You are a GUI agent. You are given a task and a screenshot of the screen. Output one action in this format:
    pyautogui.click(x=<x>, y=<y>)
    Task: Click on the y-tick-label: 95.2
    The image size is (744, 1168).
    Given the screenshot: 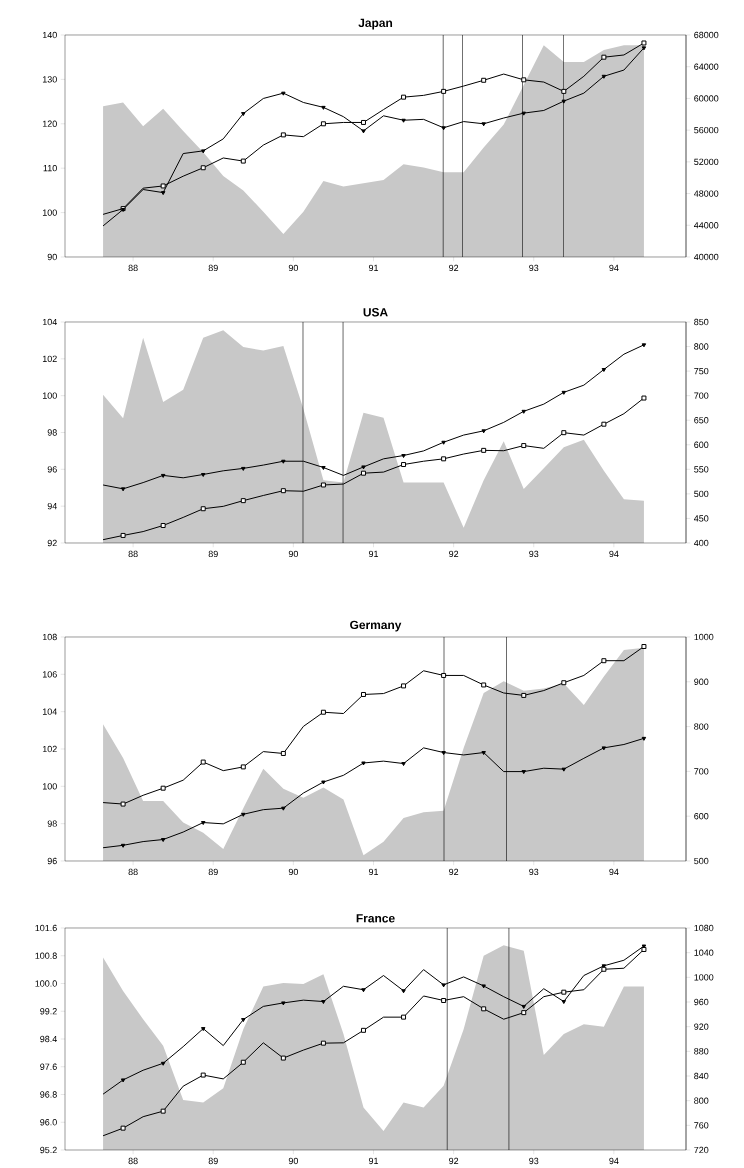 What is the action you would take?
    pyautogui.click(x=48, y=1150)
    